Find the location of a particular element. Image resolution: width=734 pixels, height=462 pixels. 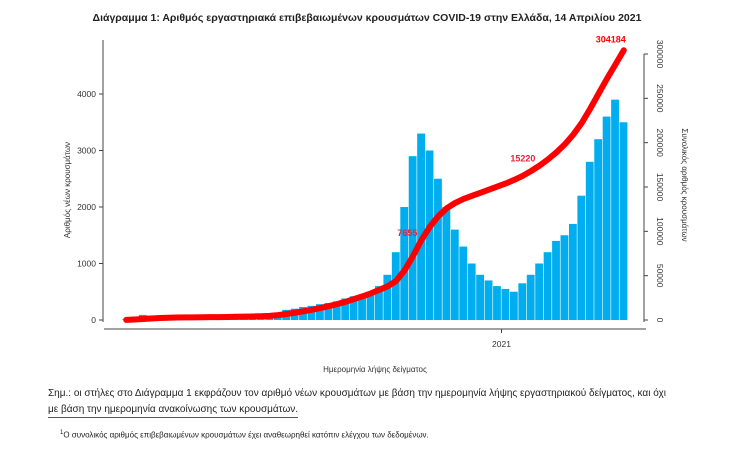

y-tick-label: 2000 is located at coordinates (86, 207).